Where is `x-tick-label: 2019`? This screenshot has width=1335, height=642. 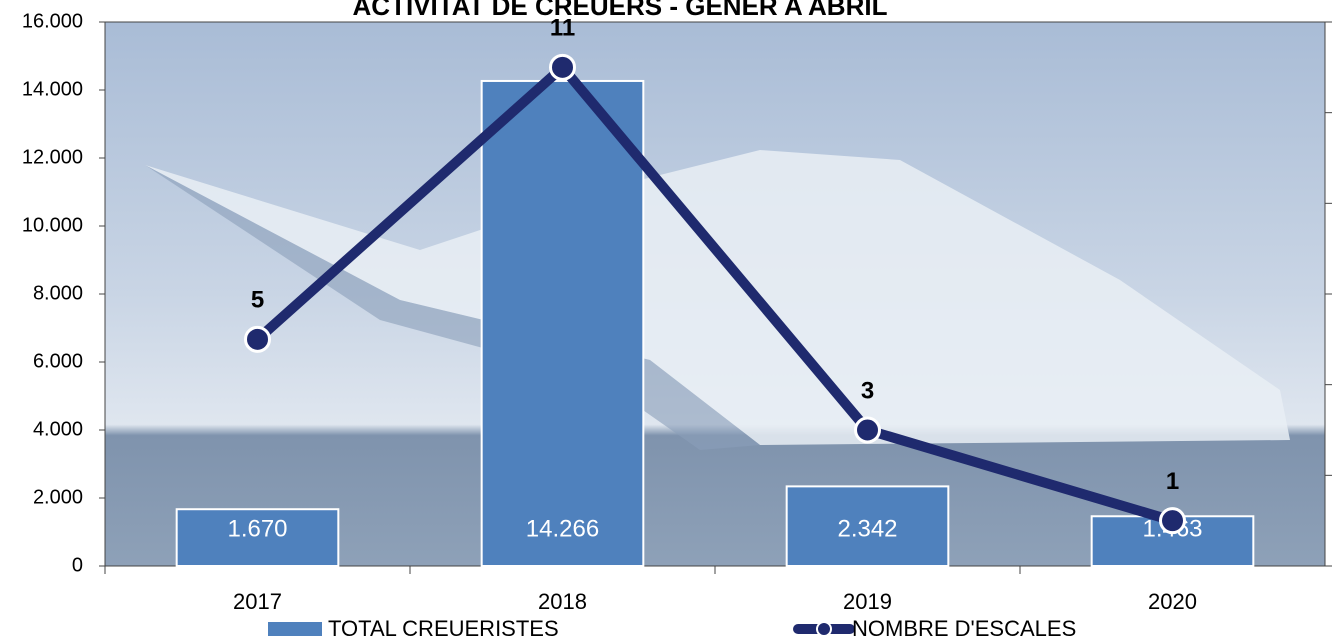
x-tick-label: 2019 is located at coordinates (867, 601).